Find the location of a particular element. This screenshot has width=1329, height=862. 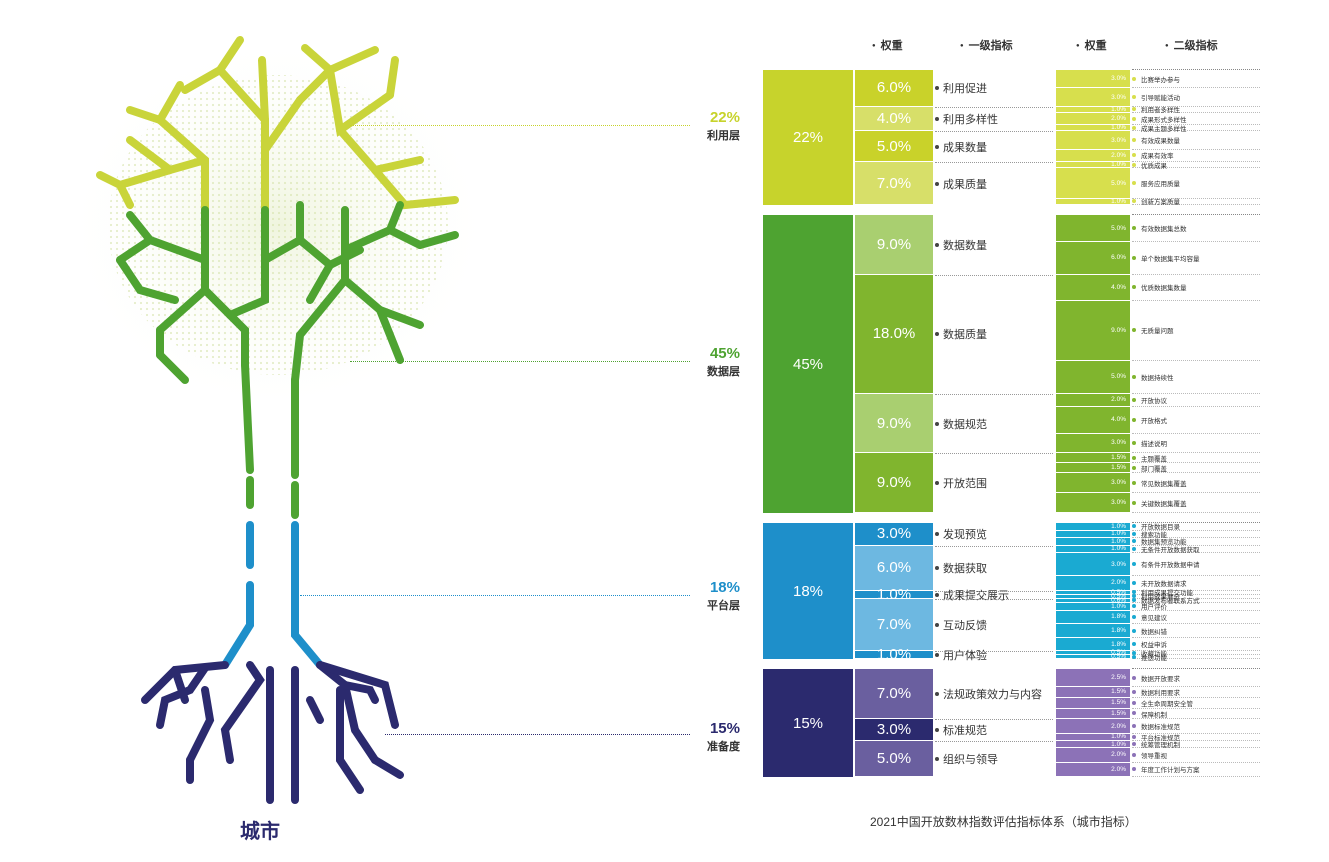

ready-l2-weight: 2.5% is located at coordinates (1093, 678).